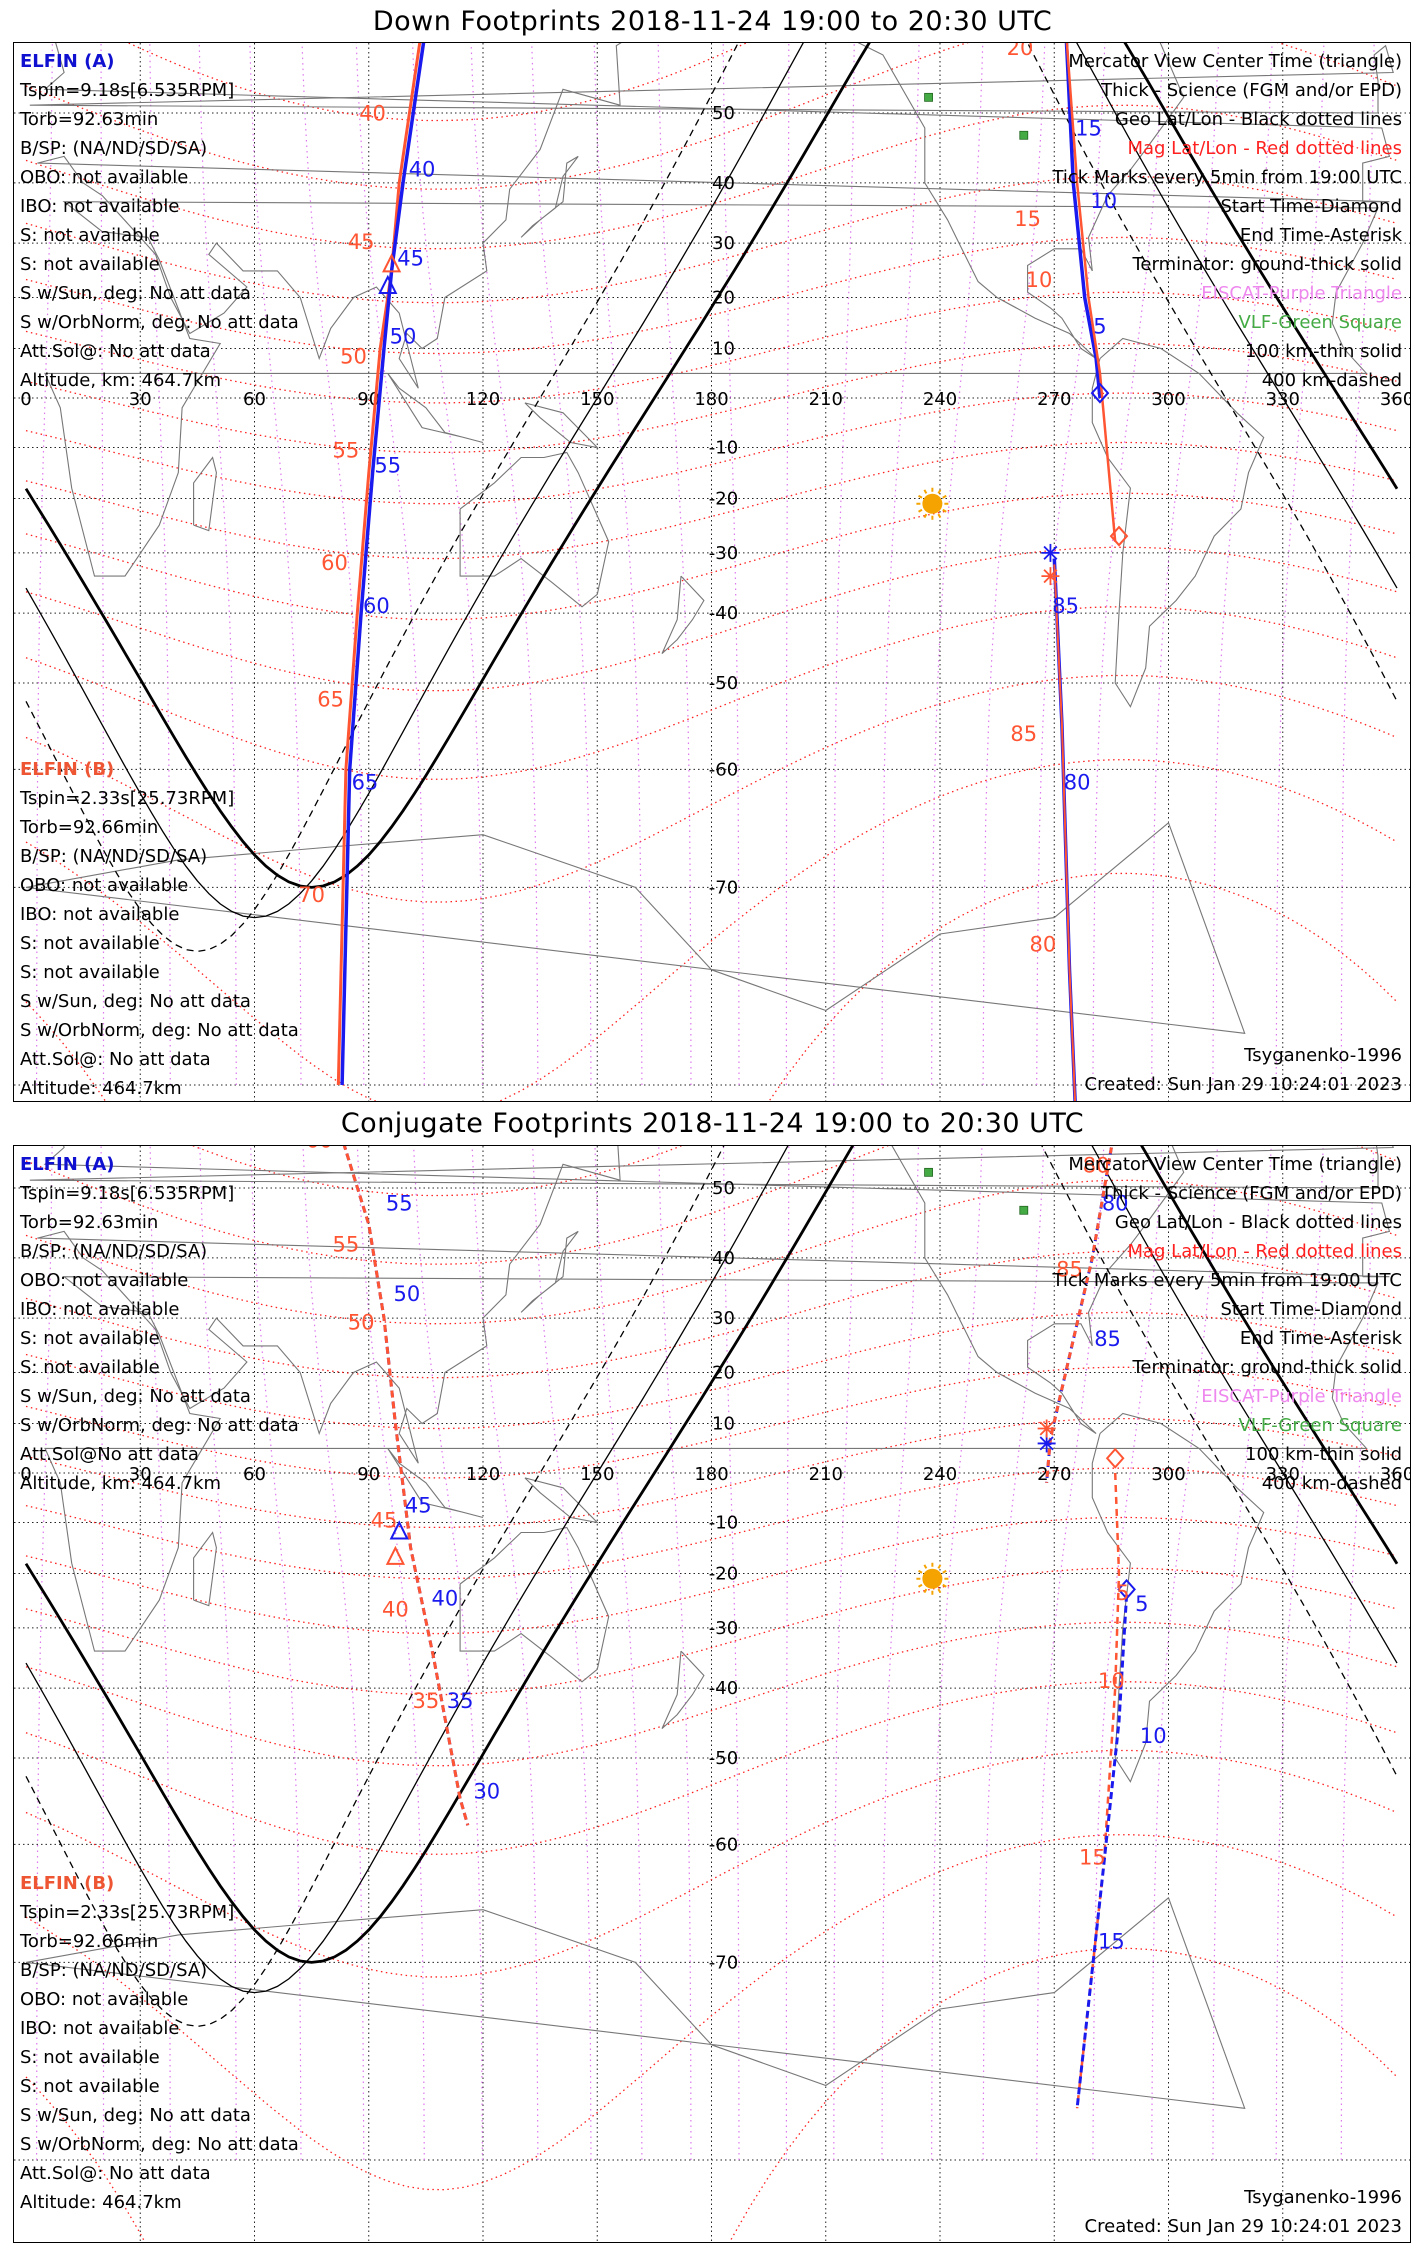 The image size is (1425, 2250). Describe the element at coordinates (723, 498) in the screenshot. I see `lat-tick-label: -20` at that location.